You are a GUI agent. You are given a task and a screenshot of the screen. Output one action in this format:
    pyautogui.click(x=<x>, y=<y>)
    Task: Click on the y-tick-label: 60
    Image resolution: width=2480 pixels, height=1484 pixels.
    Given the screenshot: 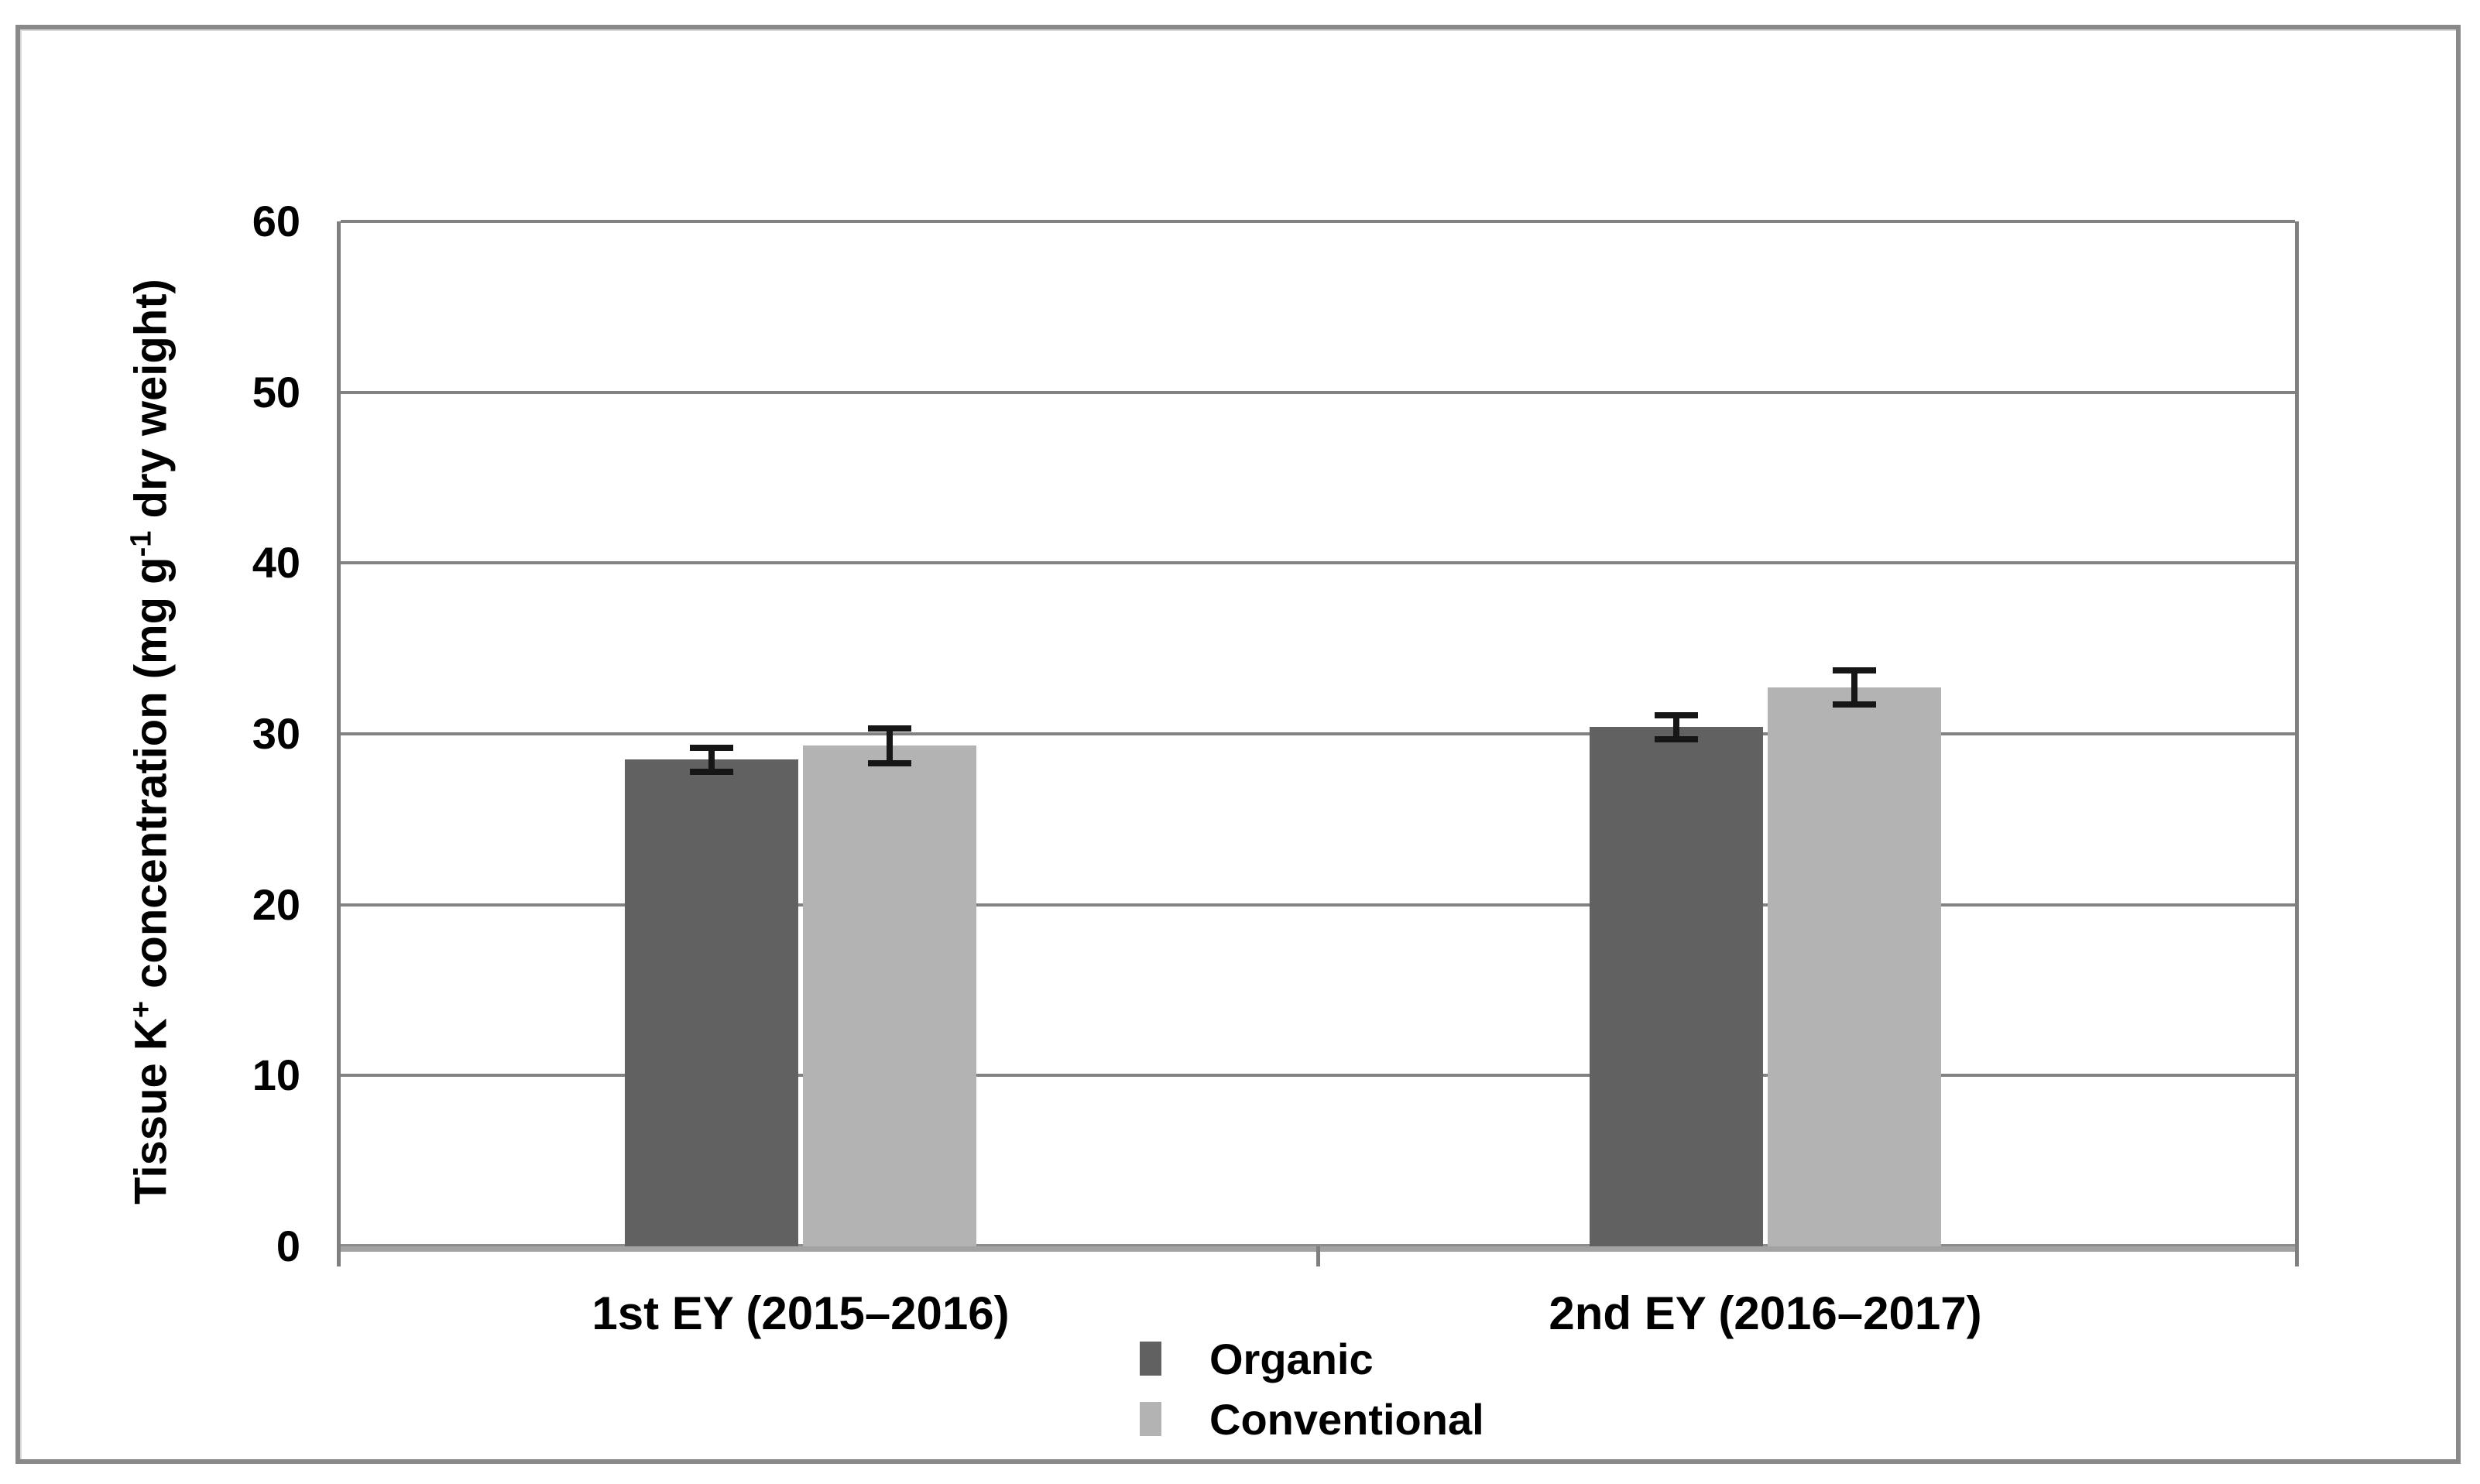 What is the action you would take?
    pyautogui.click(x=276, y=221)
    